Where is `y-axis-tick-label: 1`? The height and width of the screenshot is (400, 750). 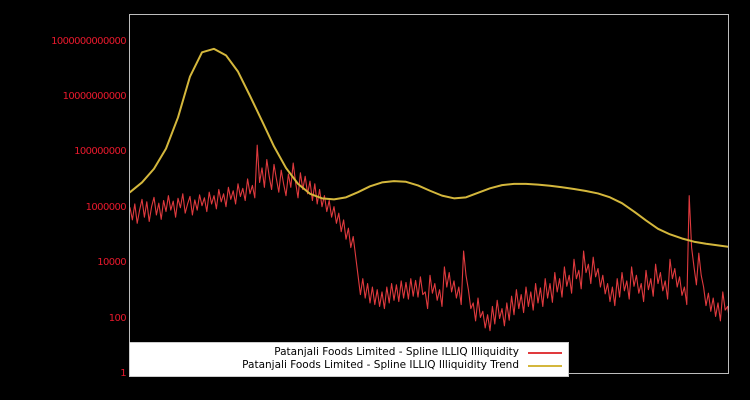
y-axis-tick-label: 1 is located at coordinates (123, 373).